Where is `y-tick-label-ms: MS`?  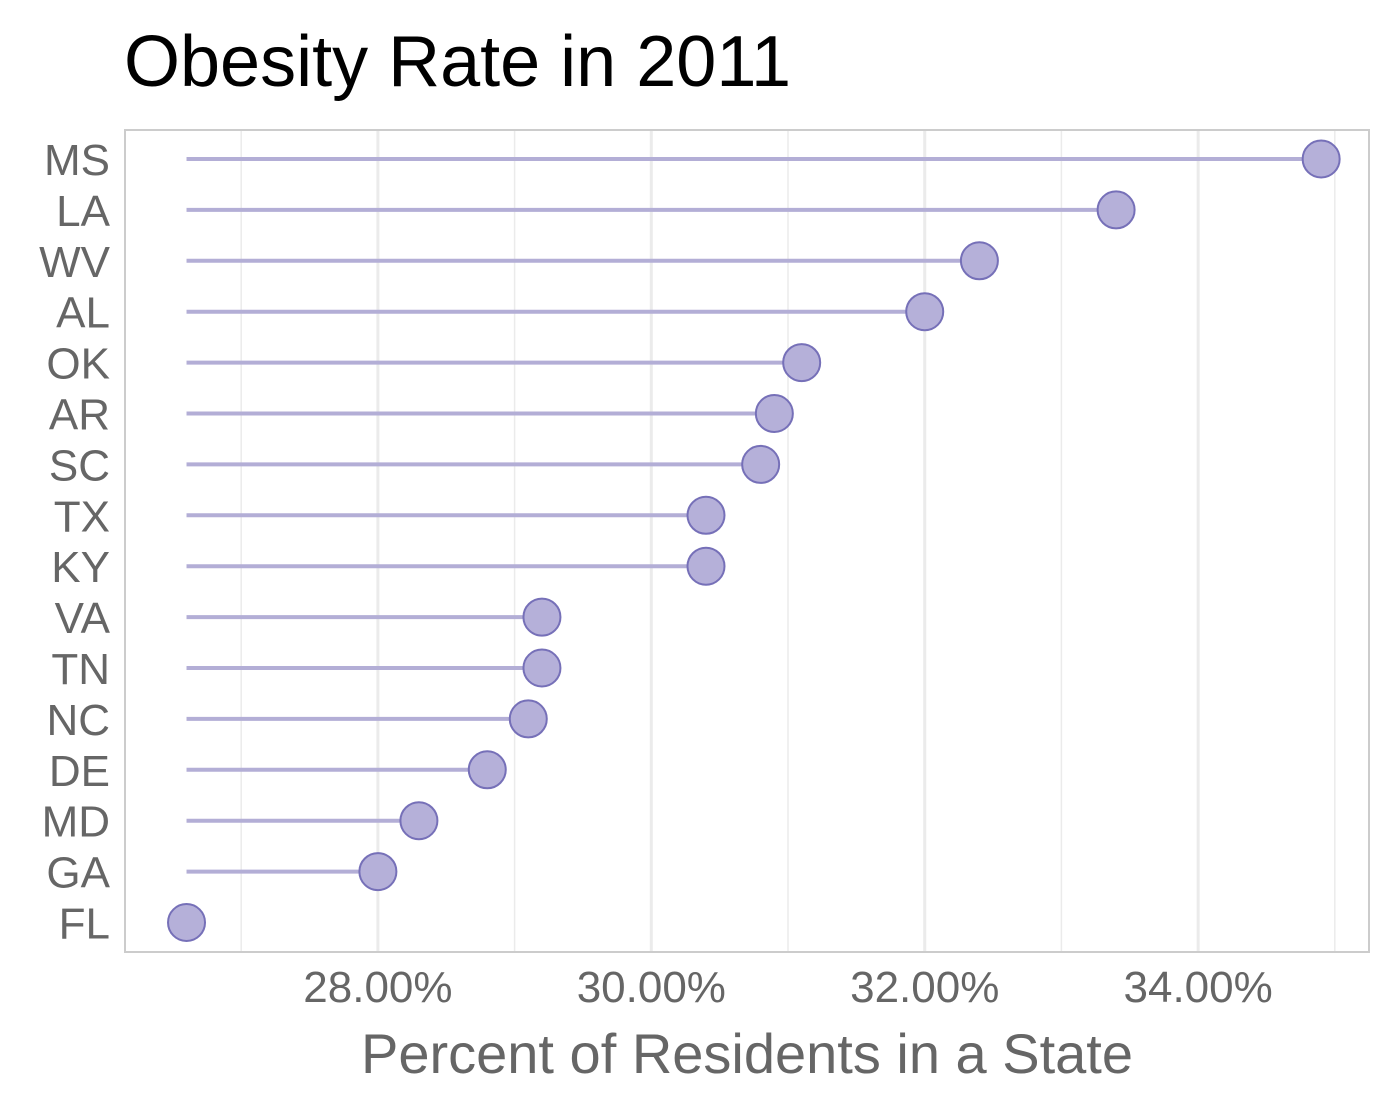
y-tick-label-ms: MS is located at coordinates (77, 160).